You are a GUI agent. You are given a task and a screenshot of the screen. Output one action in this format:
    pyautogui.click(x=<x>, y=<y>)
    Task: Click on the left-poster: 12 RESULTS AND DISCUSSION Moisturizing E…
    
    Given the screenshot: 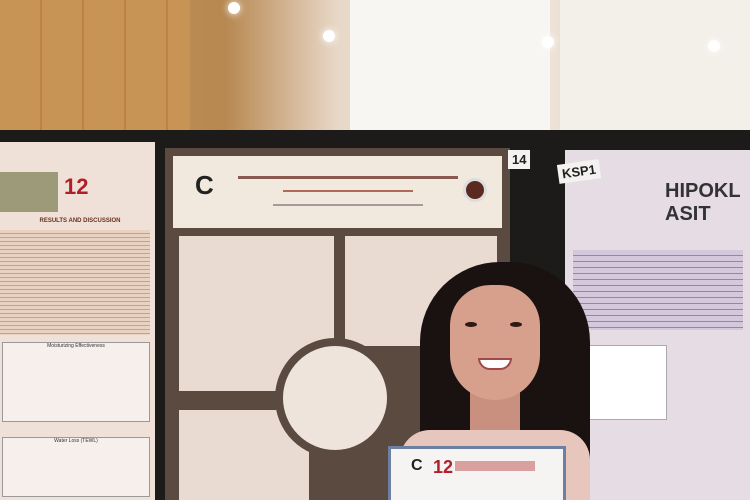 What is the action you would take?
    pyautogui.click(x=77, y=321)
    